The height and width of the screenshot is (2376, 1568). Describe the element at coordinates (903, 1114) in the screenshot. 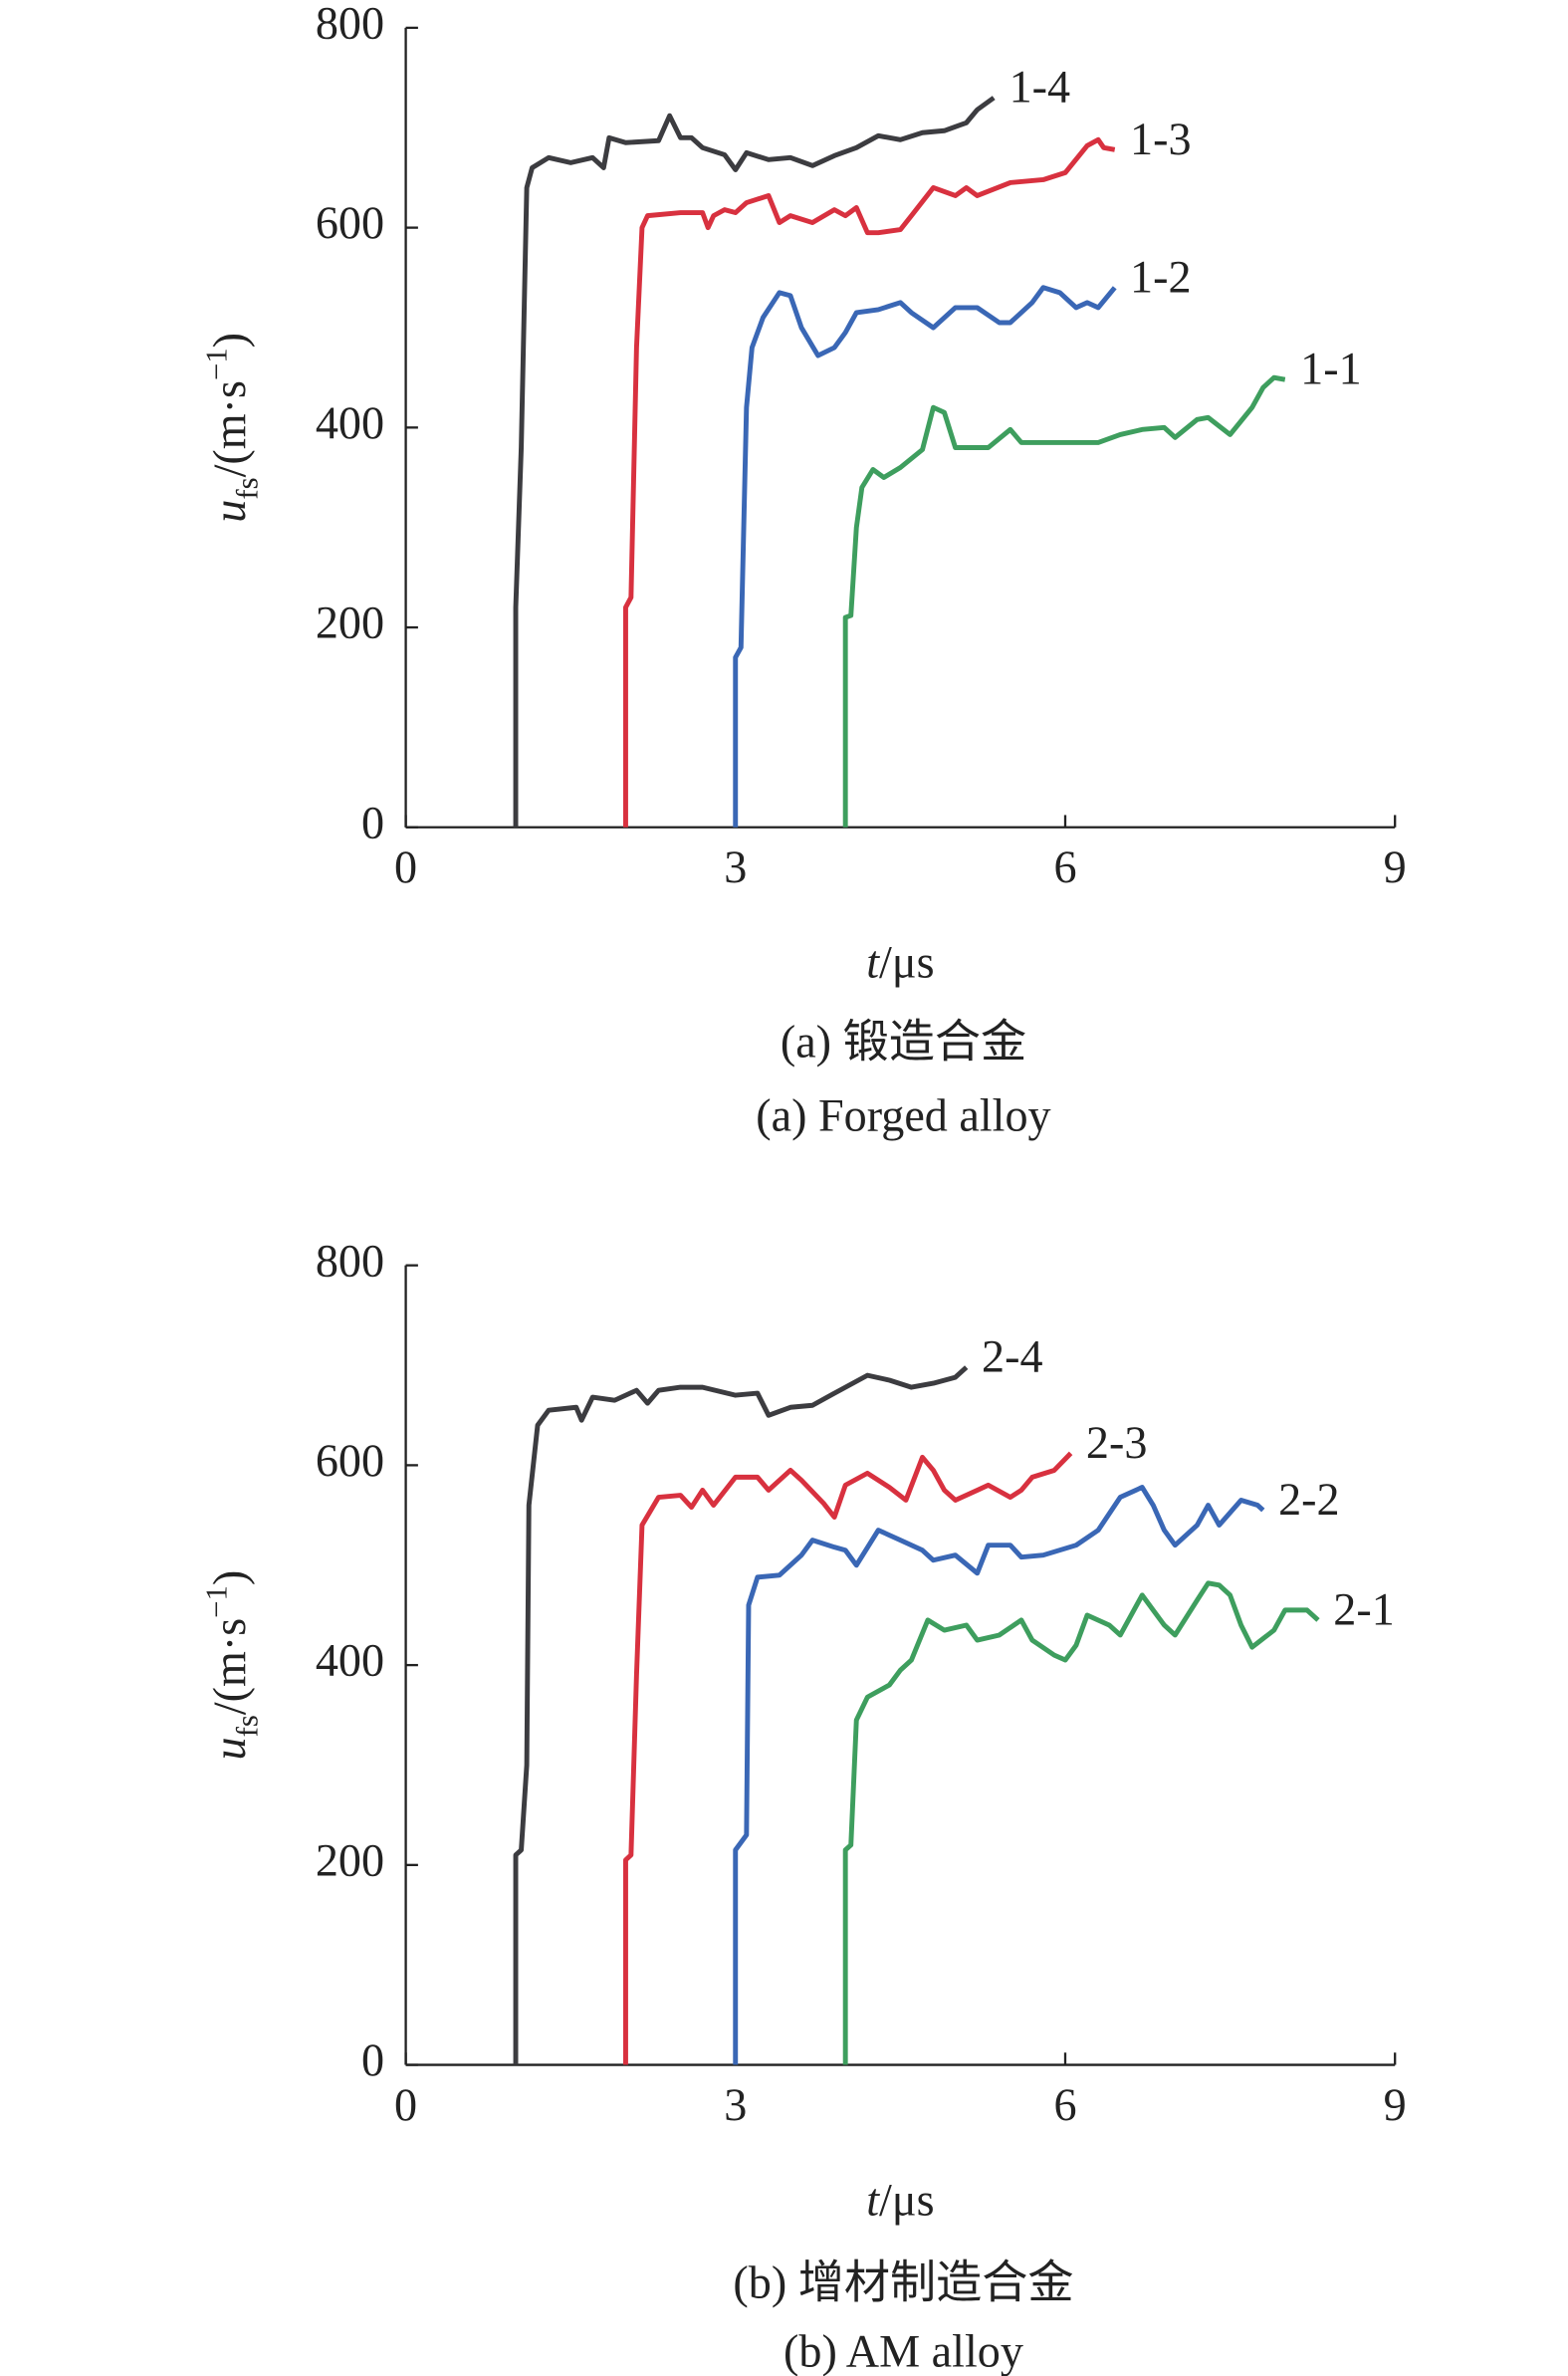

I see `caption: (a) Forged alloy` at that location.